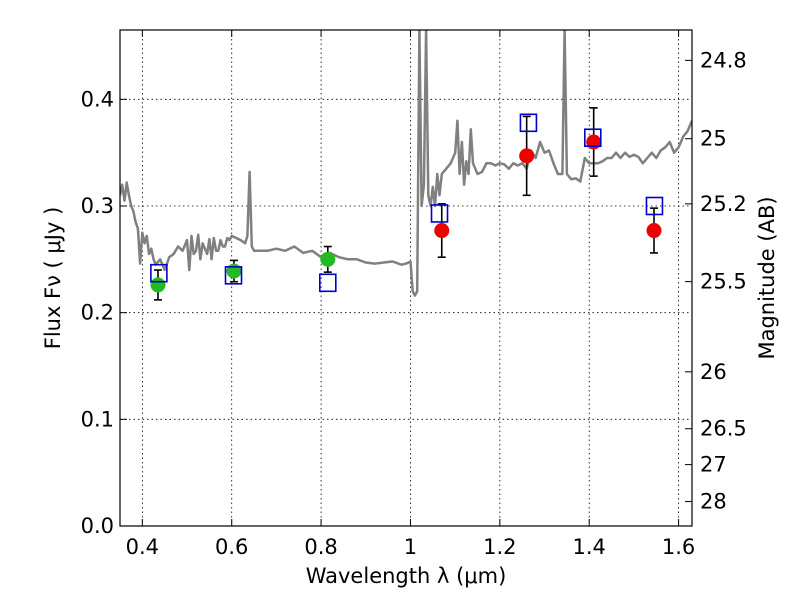 The image size is (800, 600). Describe the element at coordinates (97, 526) in the screenshot. I see `y-tick-label: 0.0` at that location.